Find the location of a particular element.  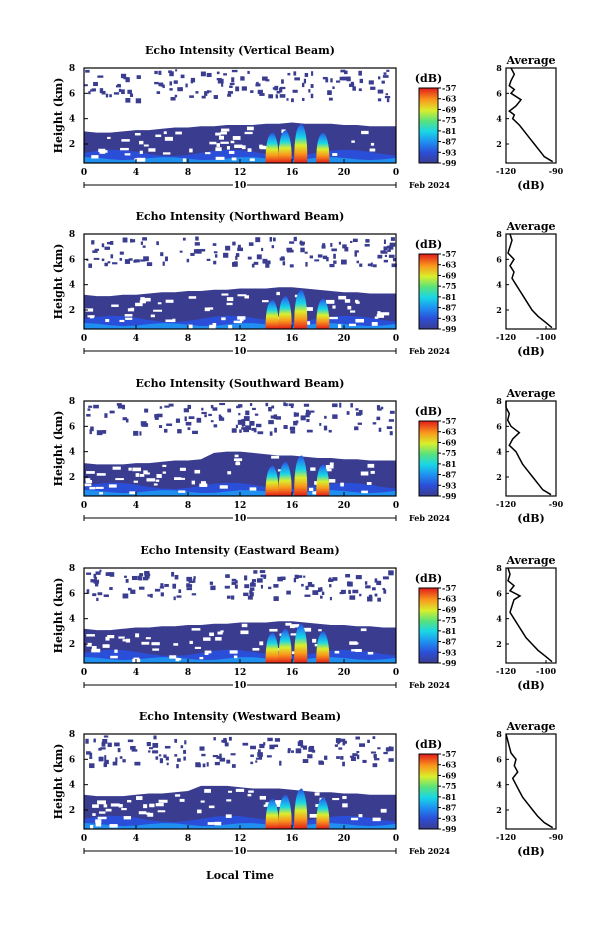

profile-y-tick-label: 8 is located at coordinates (499, 401).